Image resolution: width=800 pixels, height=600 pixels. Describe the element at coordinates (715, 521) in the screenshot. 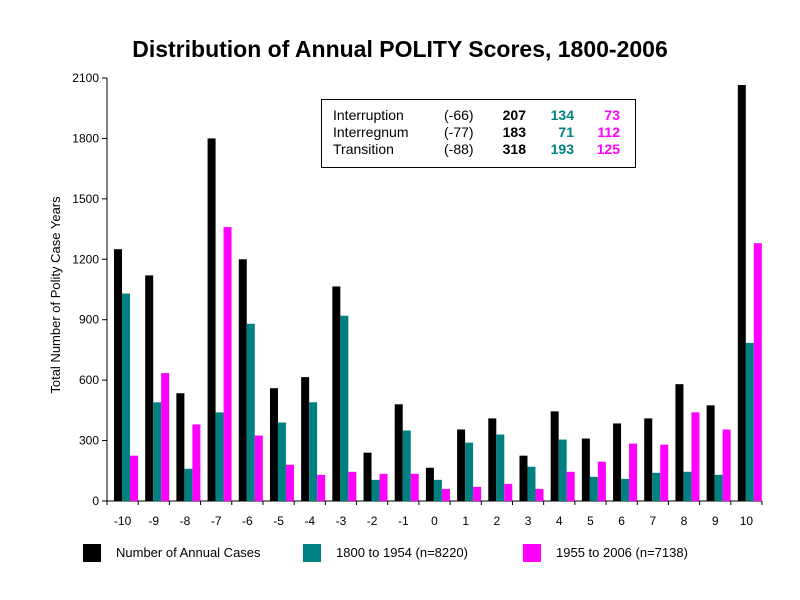

I see `x-tick-label: 9` at that location.